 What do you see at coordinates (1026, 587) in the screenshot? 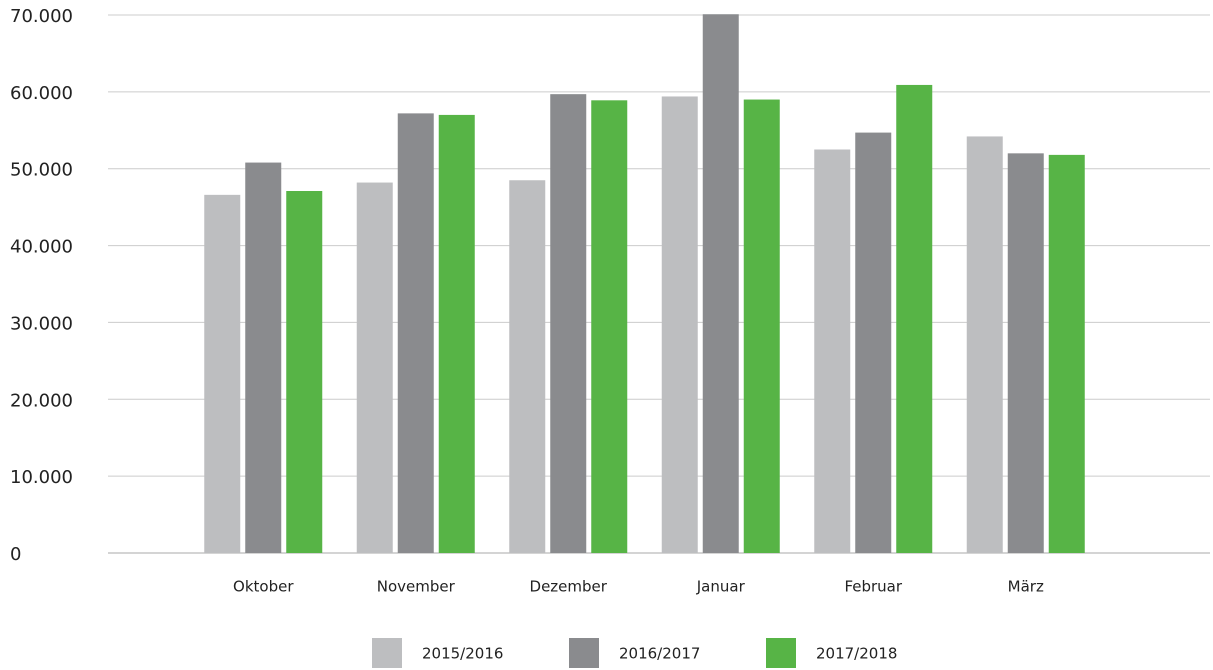
I see `x-tick-label: März` at bounding box center [1026, 587].